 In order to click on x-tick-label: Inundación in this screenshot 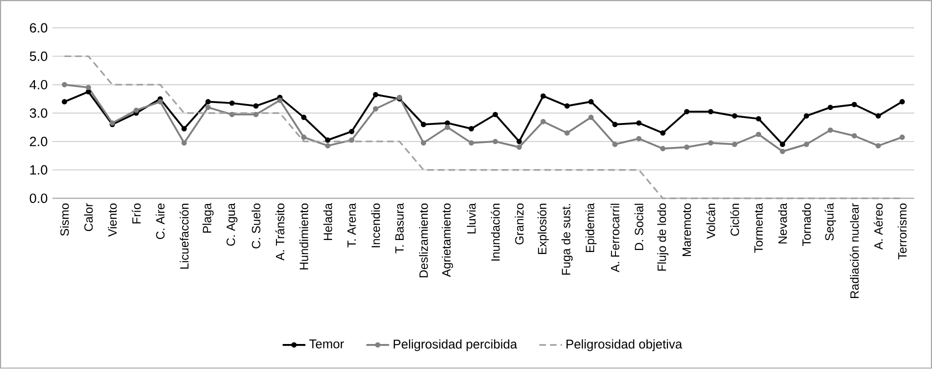, I will do `click(495, 232)`.